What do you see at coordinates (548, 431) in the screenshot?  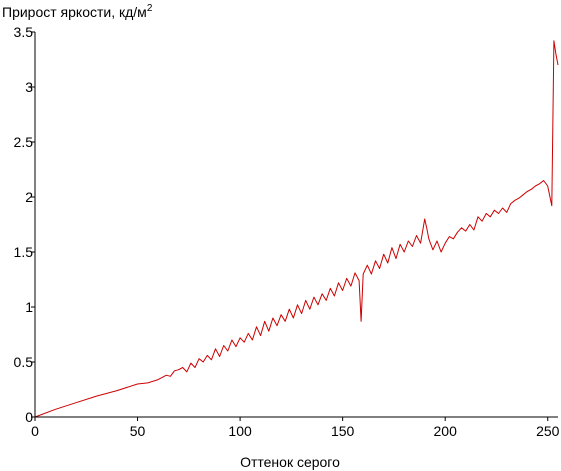 I see `x-tick-label: 250` at bounding box center [548, 431].